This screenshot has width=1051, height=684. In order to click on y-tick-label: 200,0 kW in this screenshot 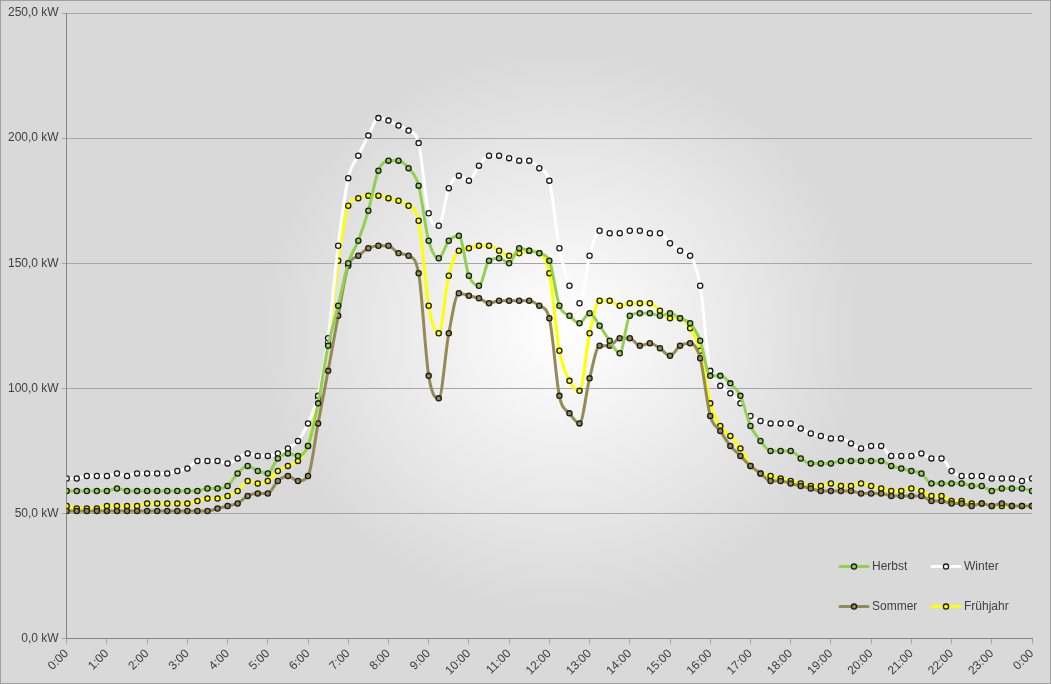, I will do `click(33, 137)`.